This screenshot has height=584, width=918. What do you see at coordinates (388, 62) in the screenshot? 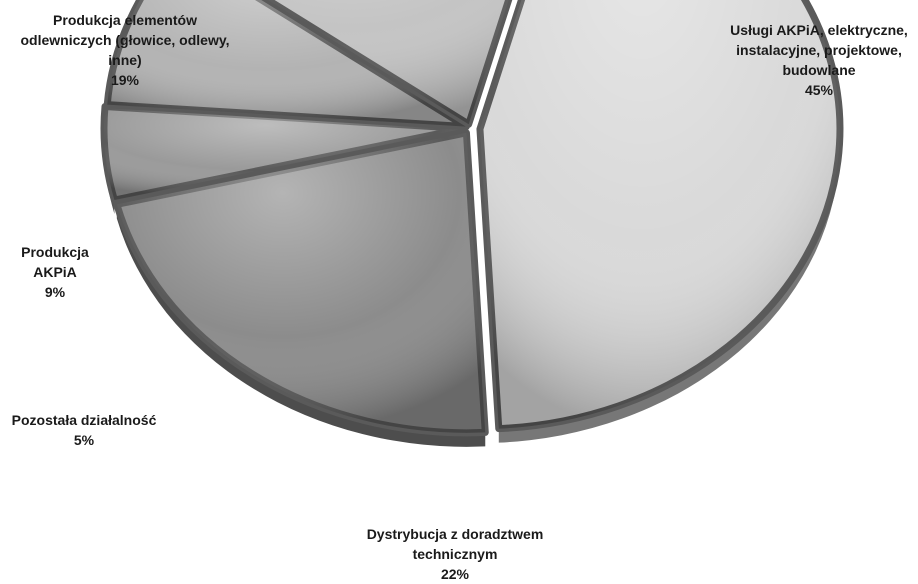
I see `slice-odlewnicze-shading` at bounding box center [388, 62].